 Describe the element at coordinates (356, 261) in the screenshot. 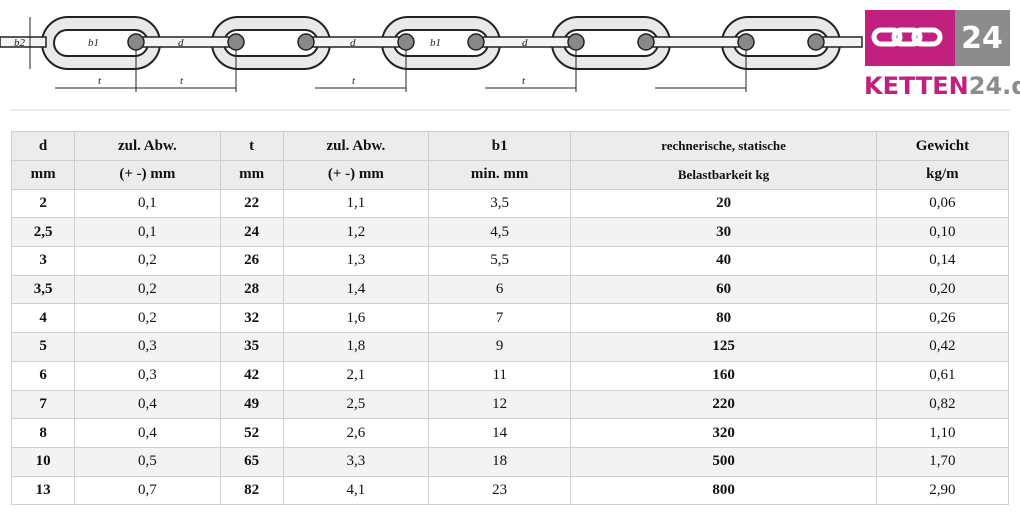

I see `table-cell: 1,3` at that location.